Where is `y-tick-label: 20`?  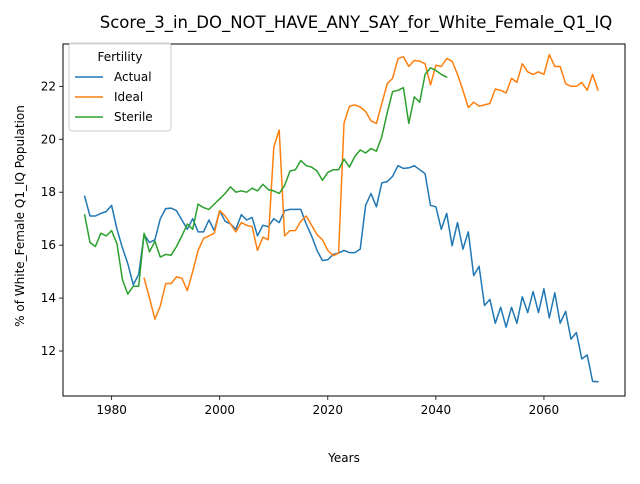
y-tick-label: 20 is located at coordinates (48, 139).